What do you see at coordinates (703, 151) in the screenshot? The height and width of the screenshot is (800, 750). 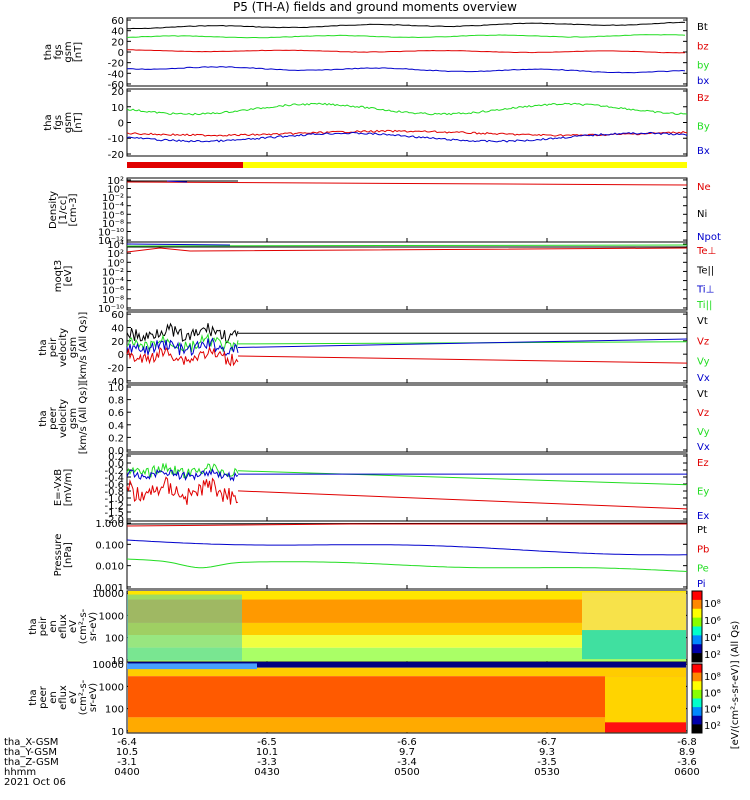 I see `legend-fgs_gsm_zoom-2: Bx` at bounding box center [703, 151].